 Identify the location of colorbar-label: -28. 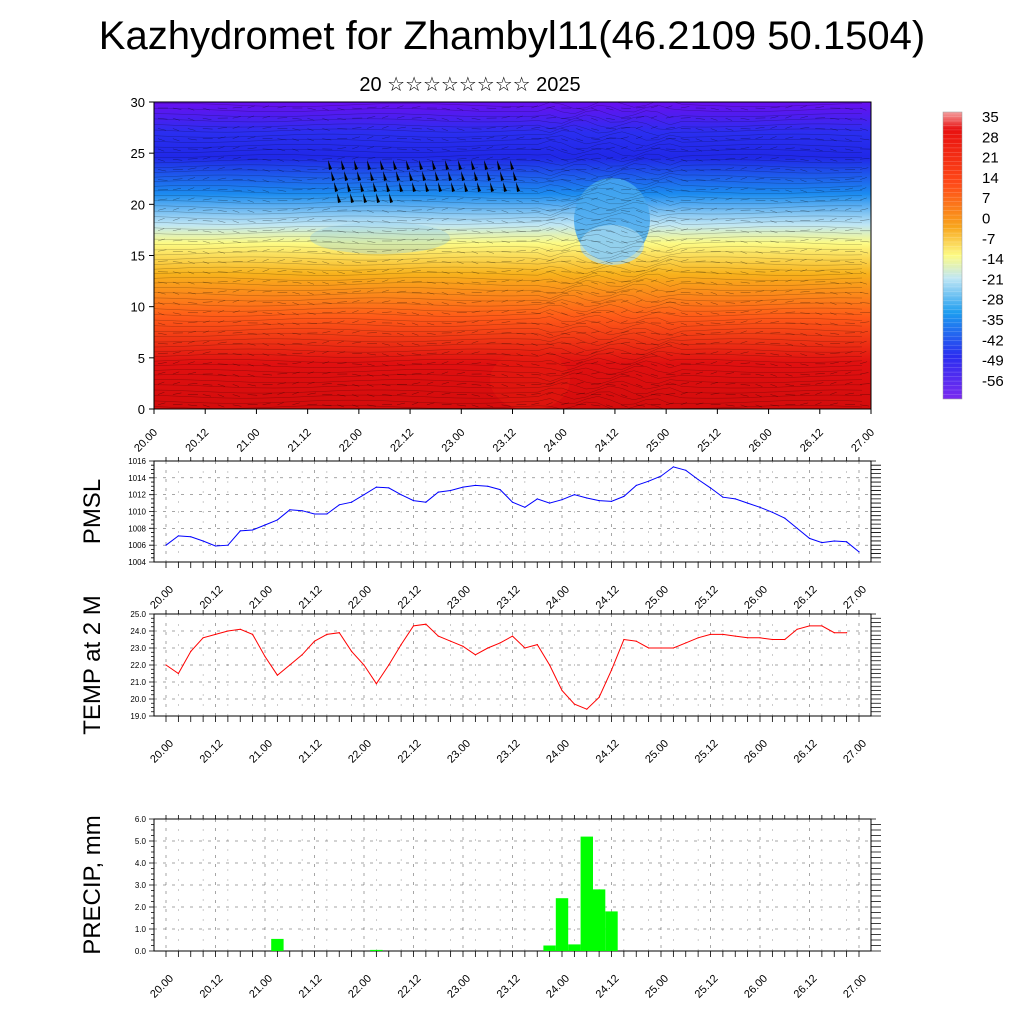
(993, 300).